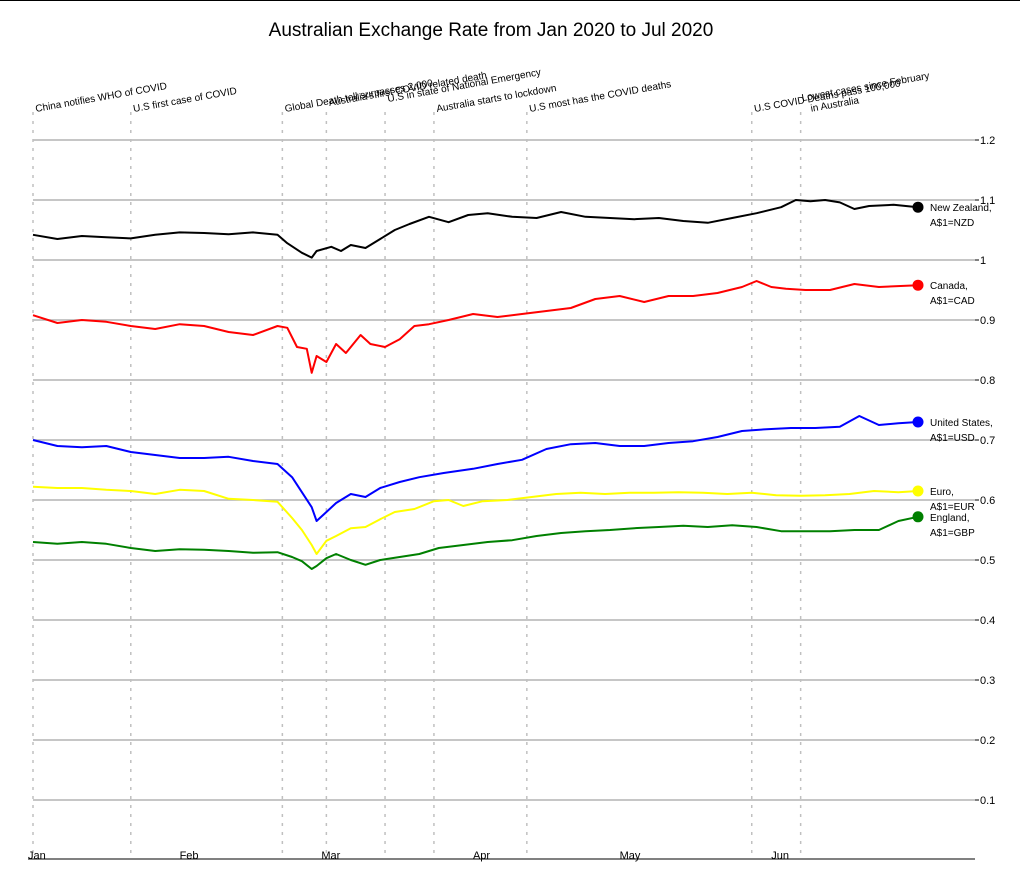  What do you see at coordinates (949, 286) in the screenshot?
I see `series-label-line: Canada,` at bounding box center [949, 286].